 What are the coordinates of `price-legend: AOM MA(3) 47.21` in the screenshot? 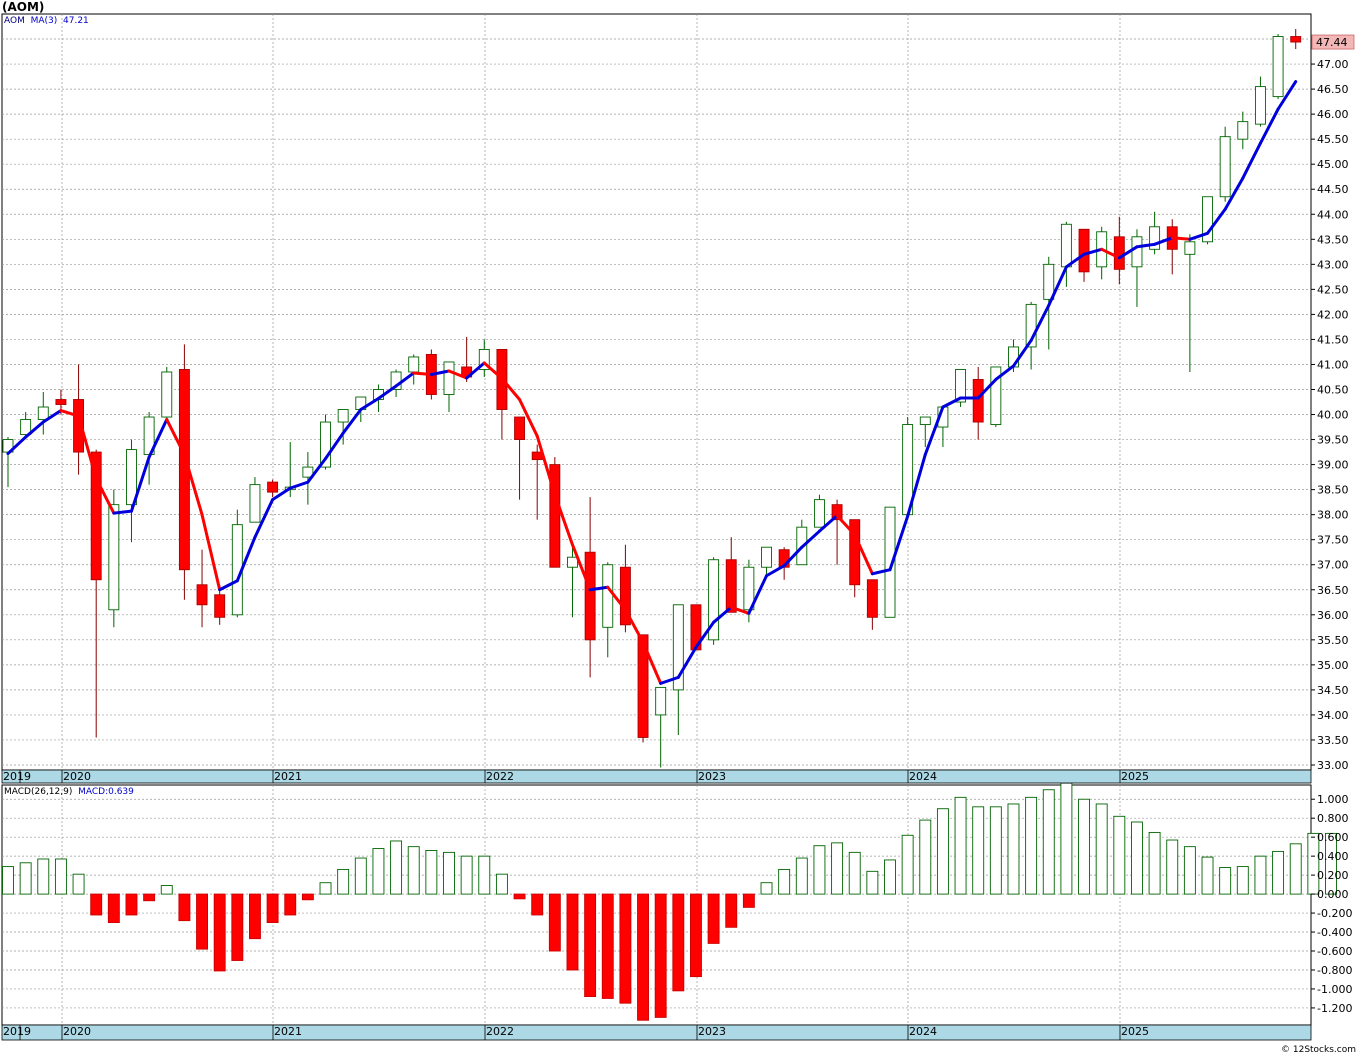 It's located at (46, 21).